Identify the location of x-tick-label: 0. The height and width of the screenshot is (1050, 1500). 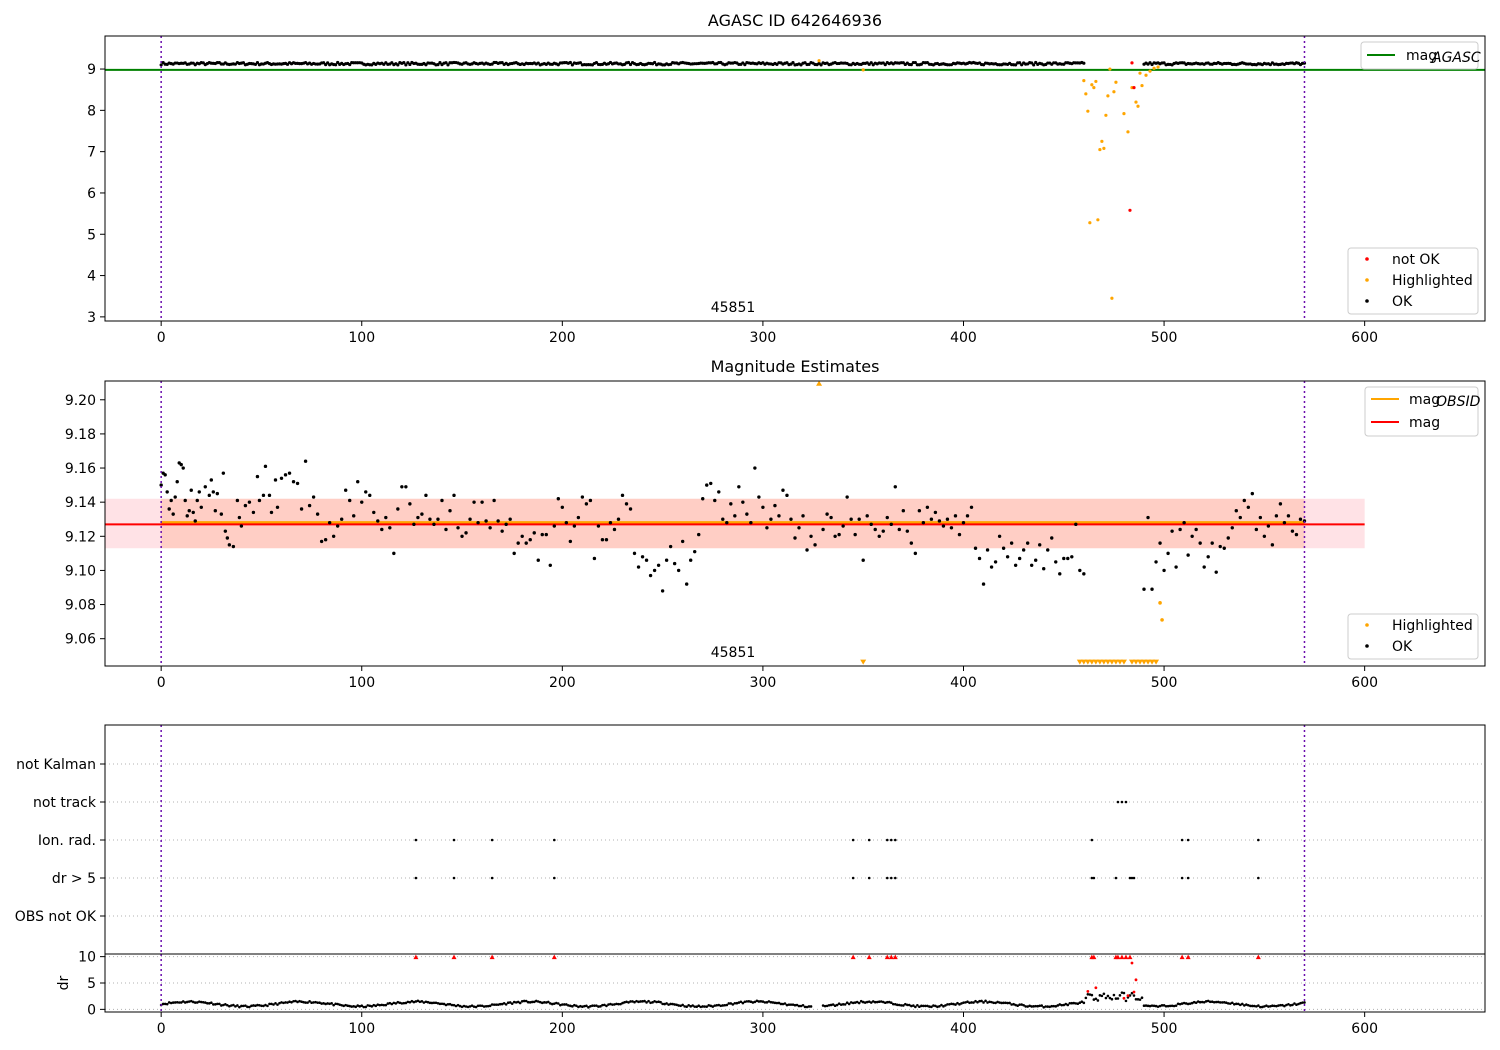
(161, 338).